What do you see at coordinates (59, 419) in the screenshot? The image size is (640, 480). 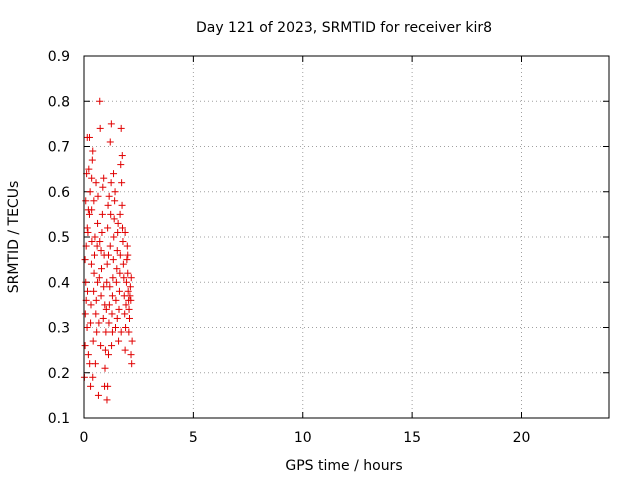 I see `y-tick-label: 0.1` at bounding box center [59, 419].